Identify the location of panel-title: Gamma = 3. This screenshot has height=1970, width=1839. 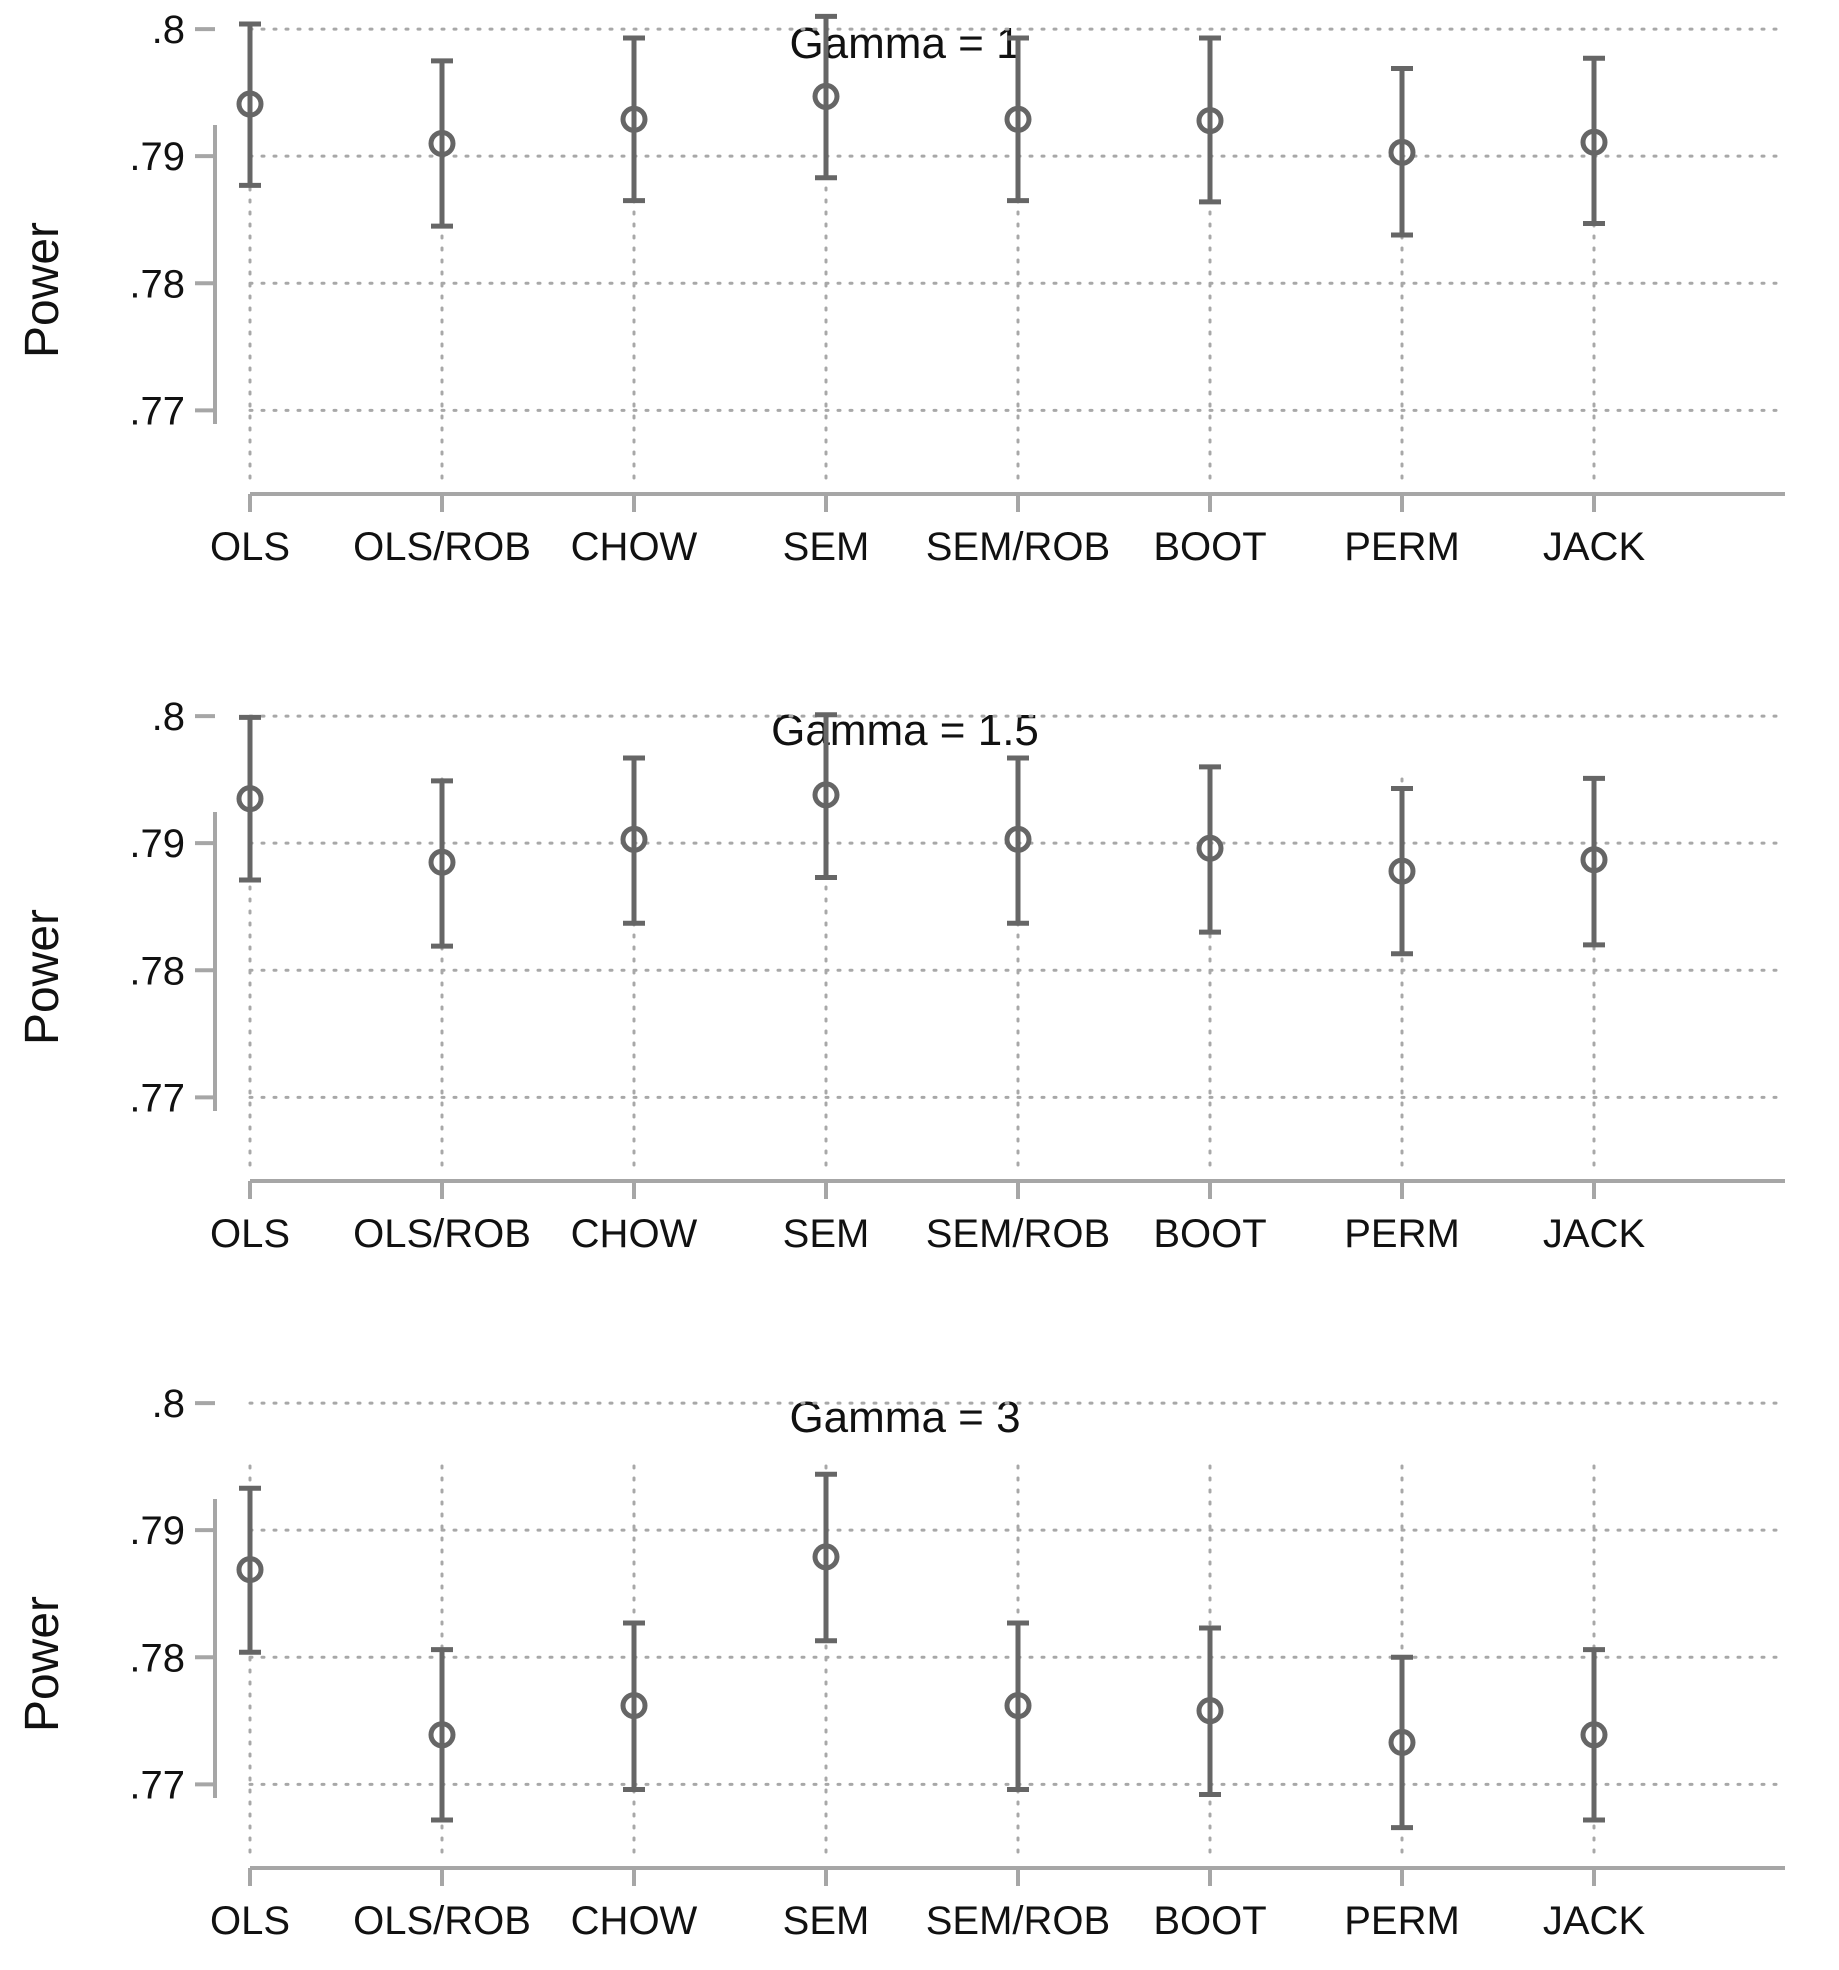
(904, 1417).